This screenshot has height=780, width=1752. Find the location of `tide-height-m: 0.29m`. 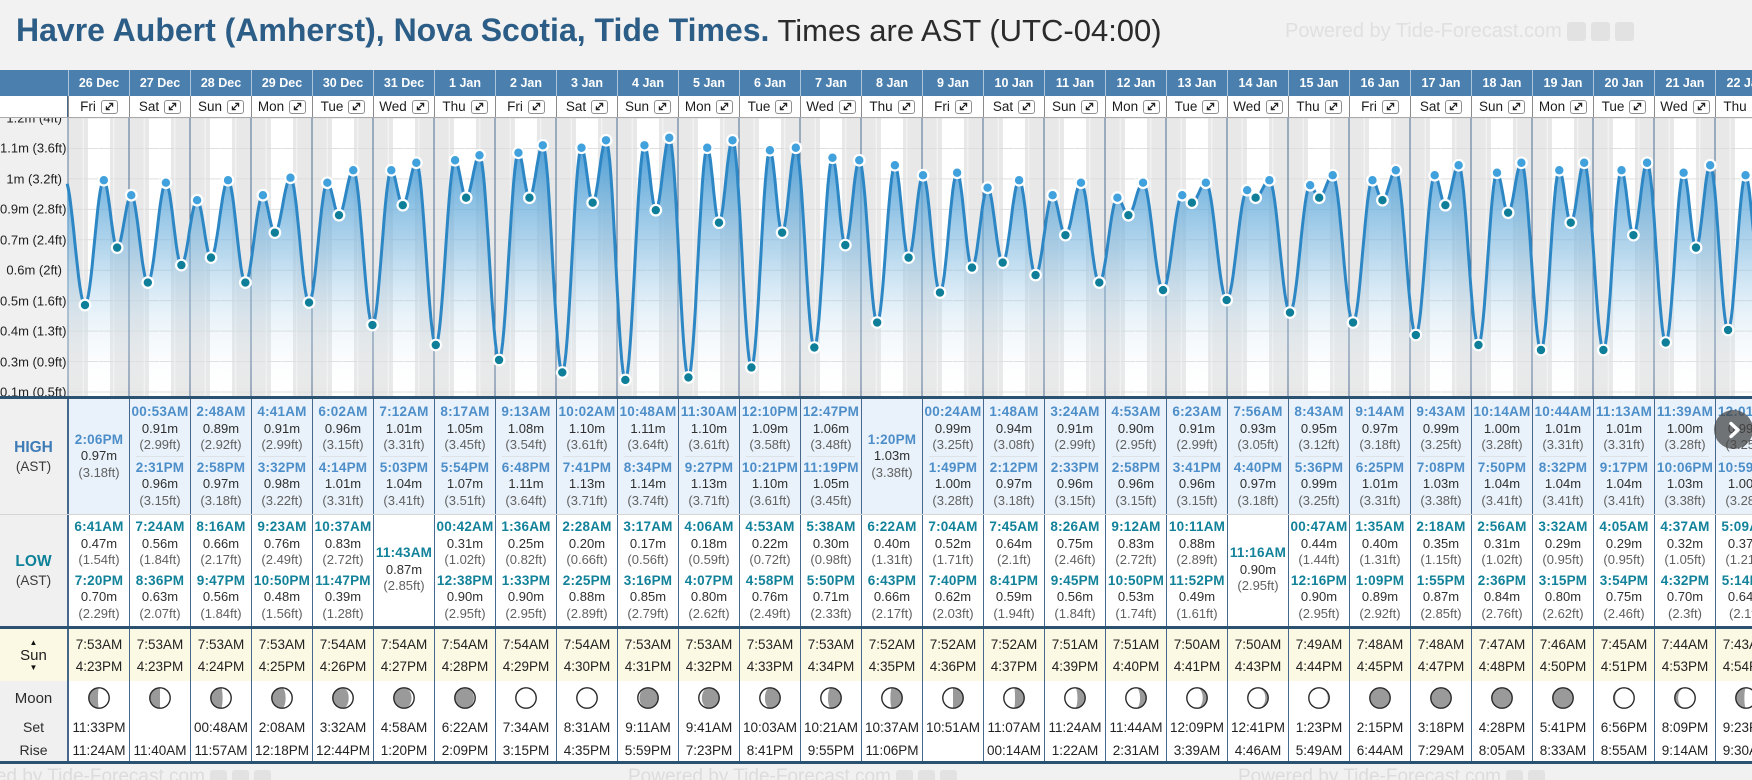

tide-height-m: 0.29m is located at coordinates (1624, 543).